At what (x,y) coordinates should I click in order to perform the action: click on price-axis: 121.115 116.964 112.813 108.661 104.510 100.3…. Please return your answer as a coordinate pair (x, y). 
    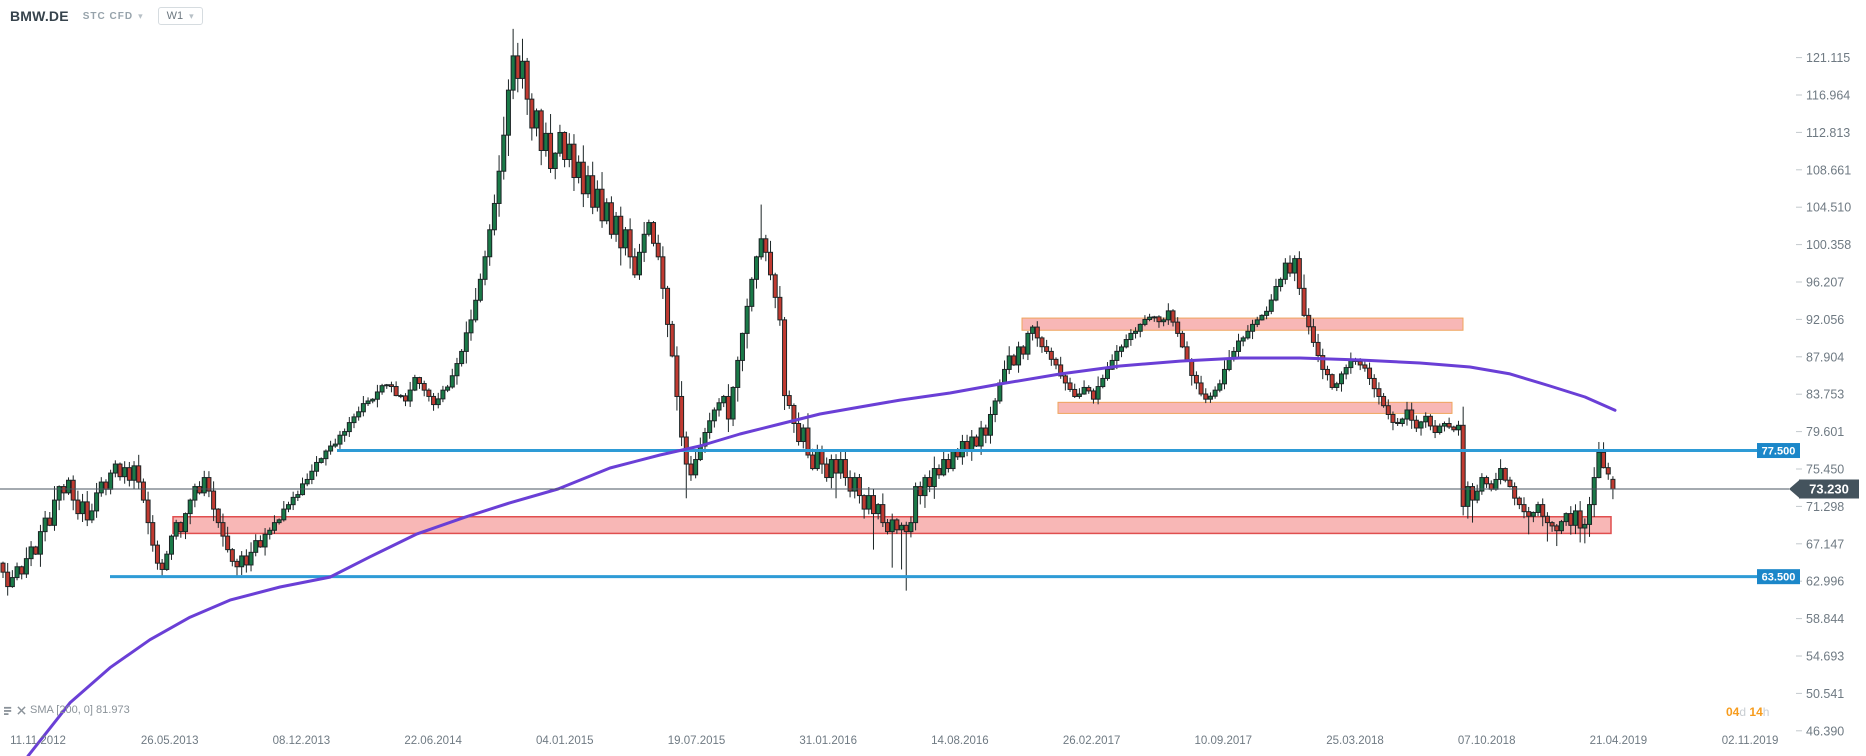
    Looking at the image, I should click on (1823, 394).